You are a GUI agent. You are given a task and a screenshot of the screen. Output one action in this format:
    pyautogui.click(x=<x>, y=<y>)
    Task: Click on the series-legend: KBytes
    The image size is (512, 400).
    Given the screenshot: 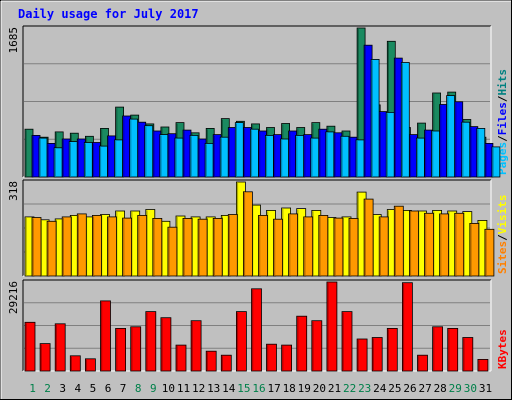 What is the action you would take?
    pyautogui.click(x=502, y=349)
    